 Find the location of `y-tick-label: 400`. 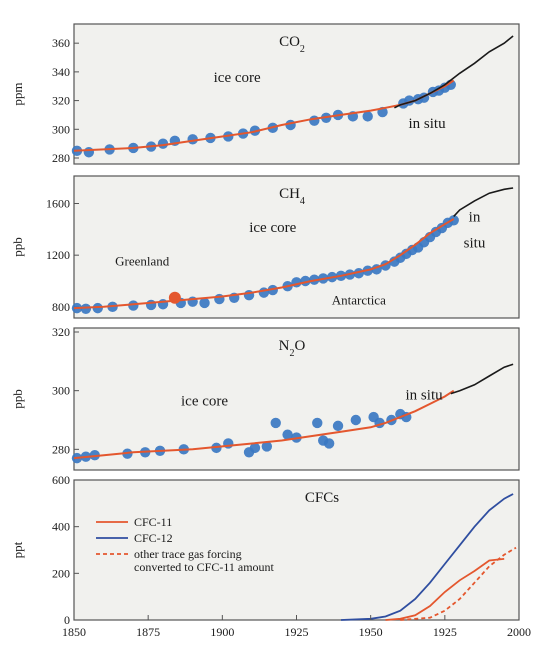

y-tick-label: 400 is located at coordinates (61, 527).